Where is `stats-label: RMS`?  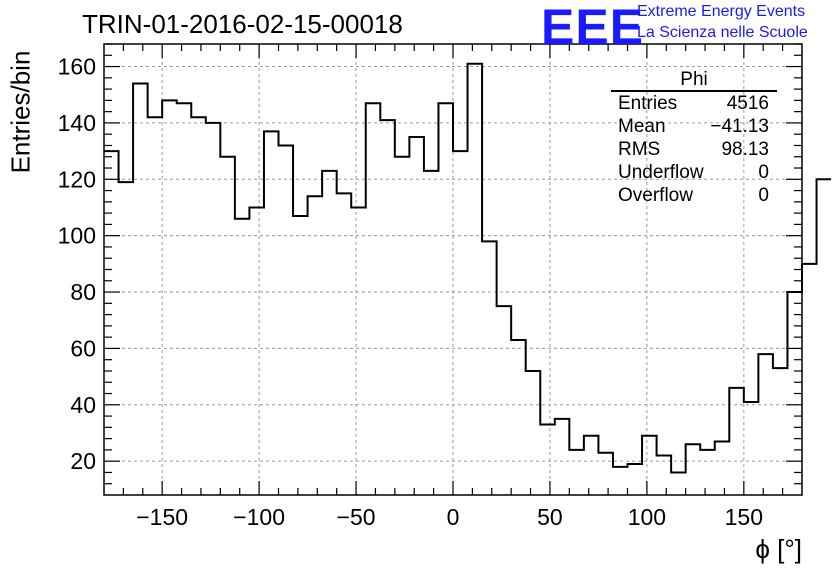 stats-label: RMS is located at coordinates (639, 149).